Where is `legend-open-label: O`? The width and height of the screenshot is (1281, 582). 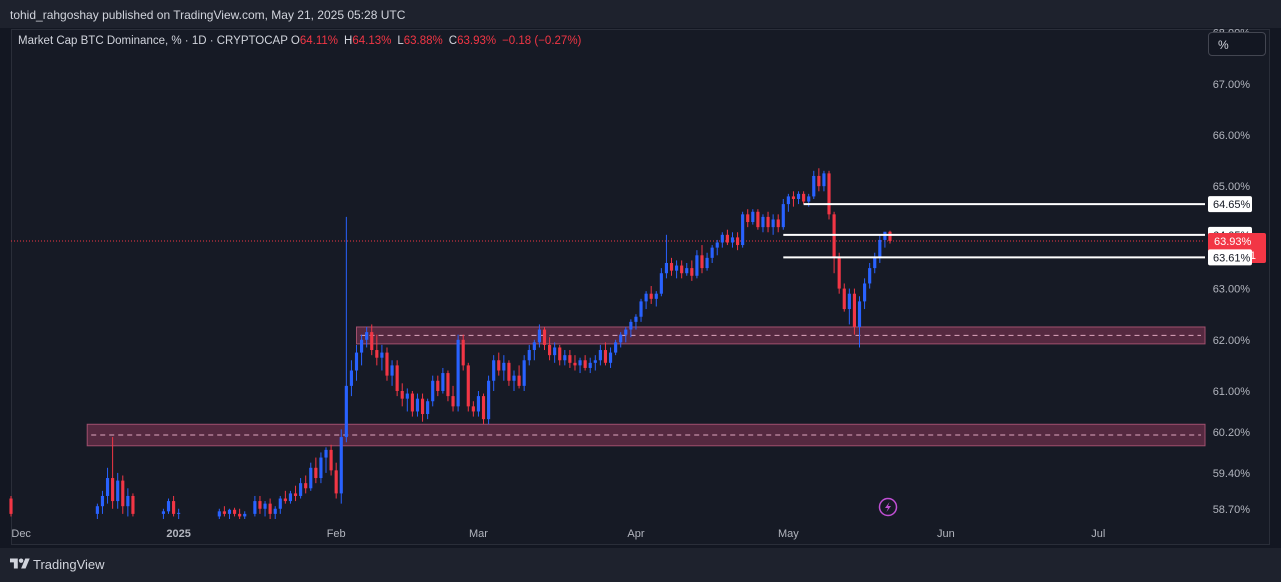
legend-open-label: O is located at coordinates (295, 41).